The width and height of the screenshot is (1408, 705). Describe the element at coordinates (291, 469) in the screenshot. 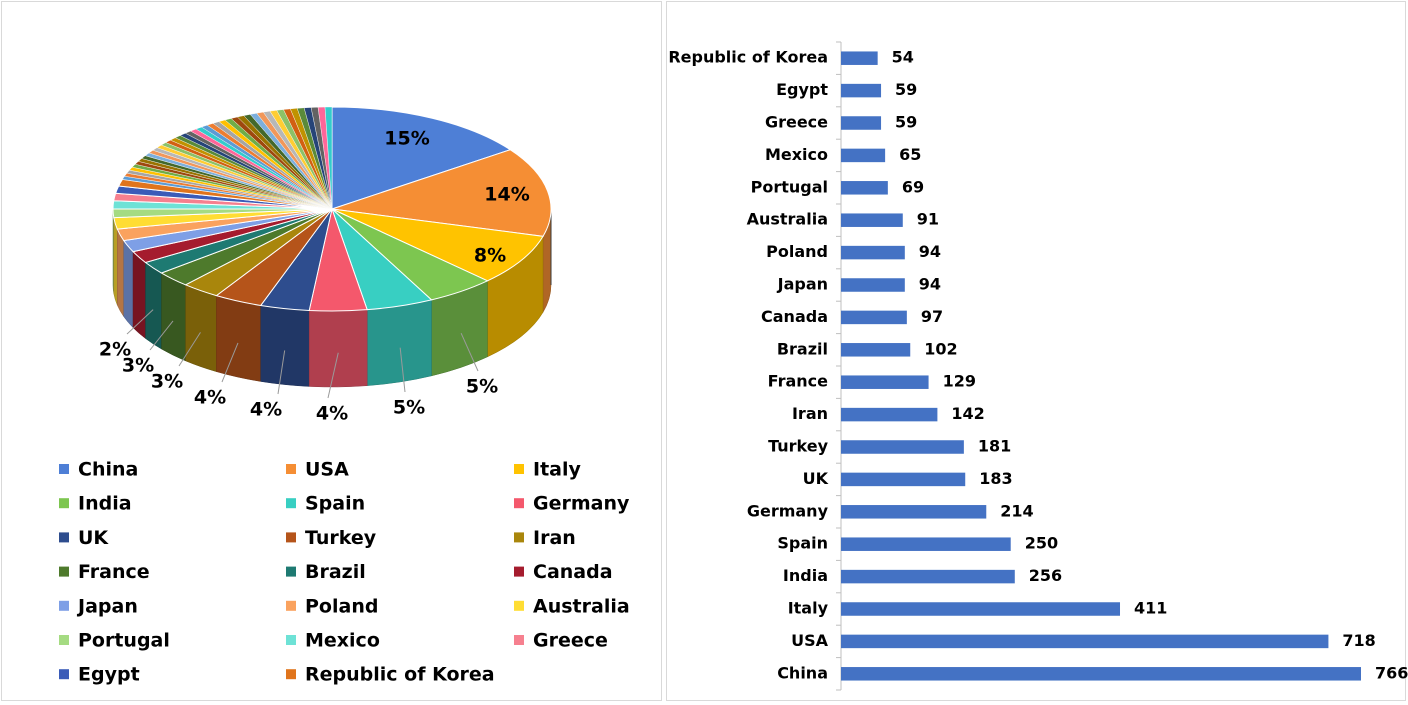

I see `legend-swatch-usa` at that location.